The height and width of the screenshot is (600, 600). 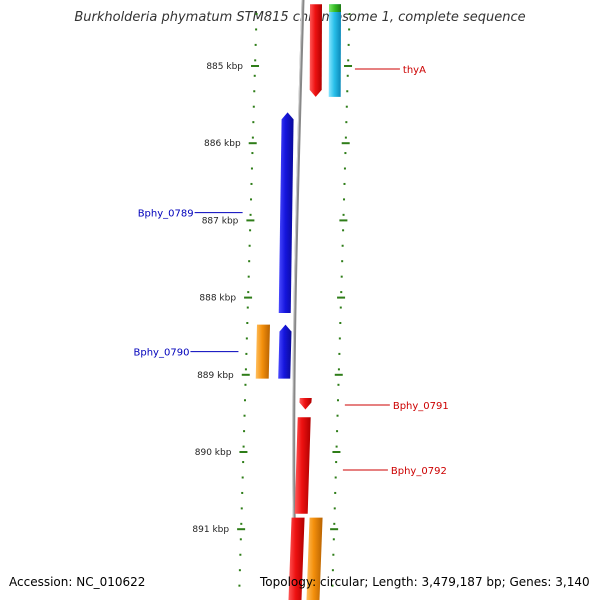 What do you see at coordinates (222, 144) in the screenshot?
I see `ruler-tick-label: 886 kbp` at bounding box center [222, 144].